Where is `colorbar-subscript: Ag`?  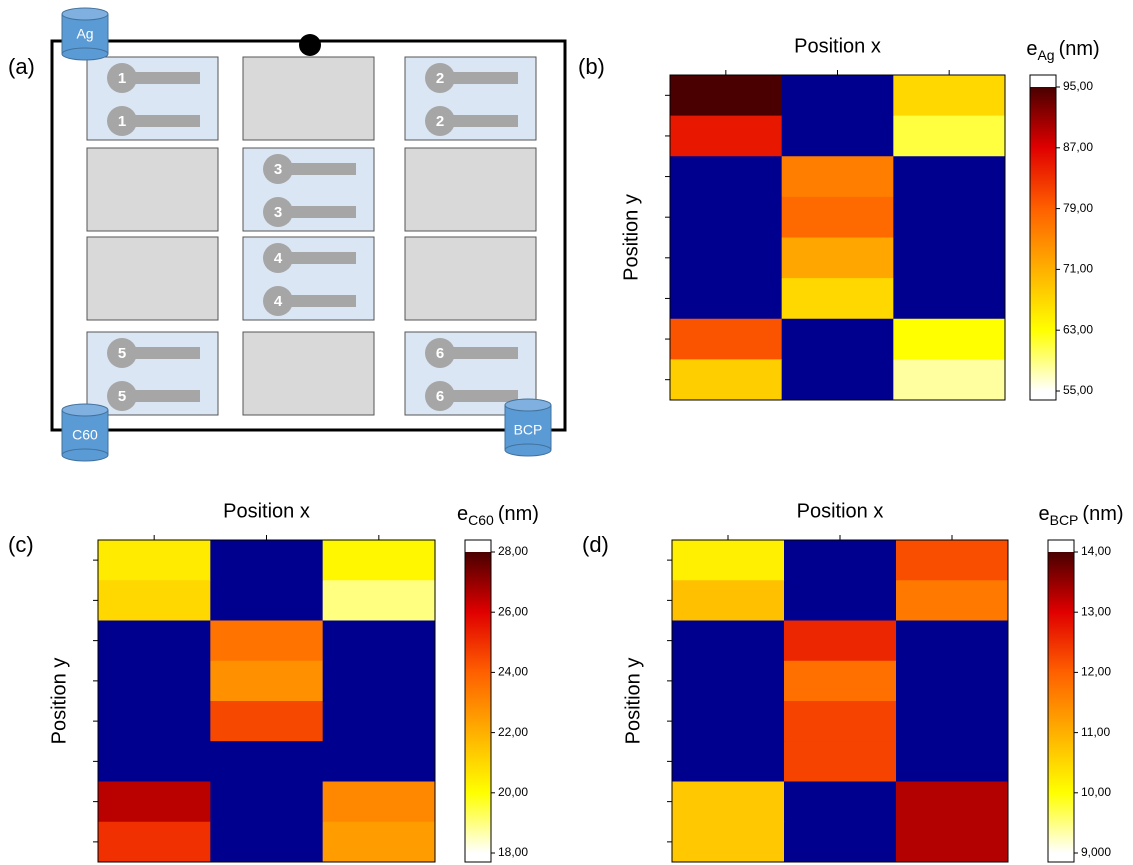
colorbar-subscript: Ag is located at coordinates (1045, 55).